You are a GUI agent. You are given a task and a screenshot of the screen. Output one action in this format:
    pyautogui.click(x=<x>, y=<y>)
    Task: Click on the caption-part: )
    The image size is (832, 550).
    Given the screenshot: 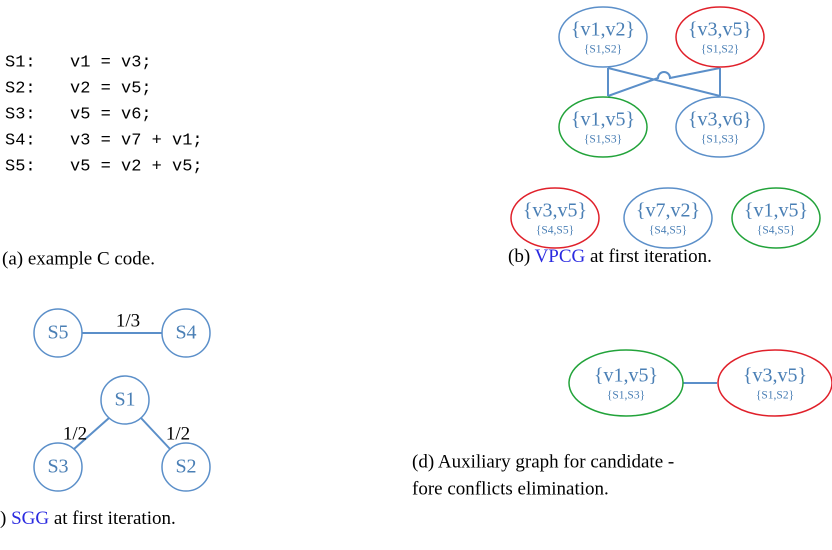 What is the action you would take?
    pyautogui.click(x=5, y=518)
    